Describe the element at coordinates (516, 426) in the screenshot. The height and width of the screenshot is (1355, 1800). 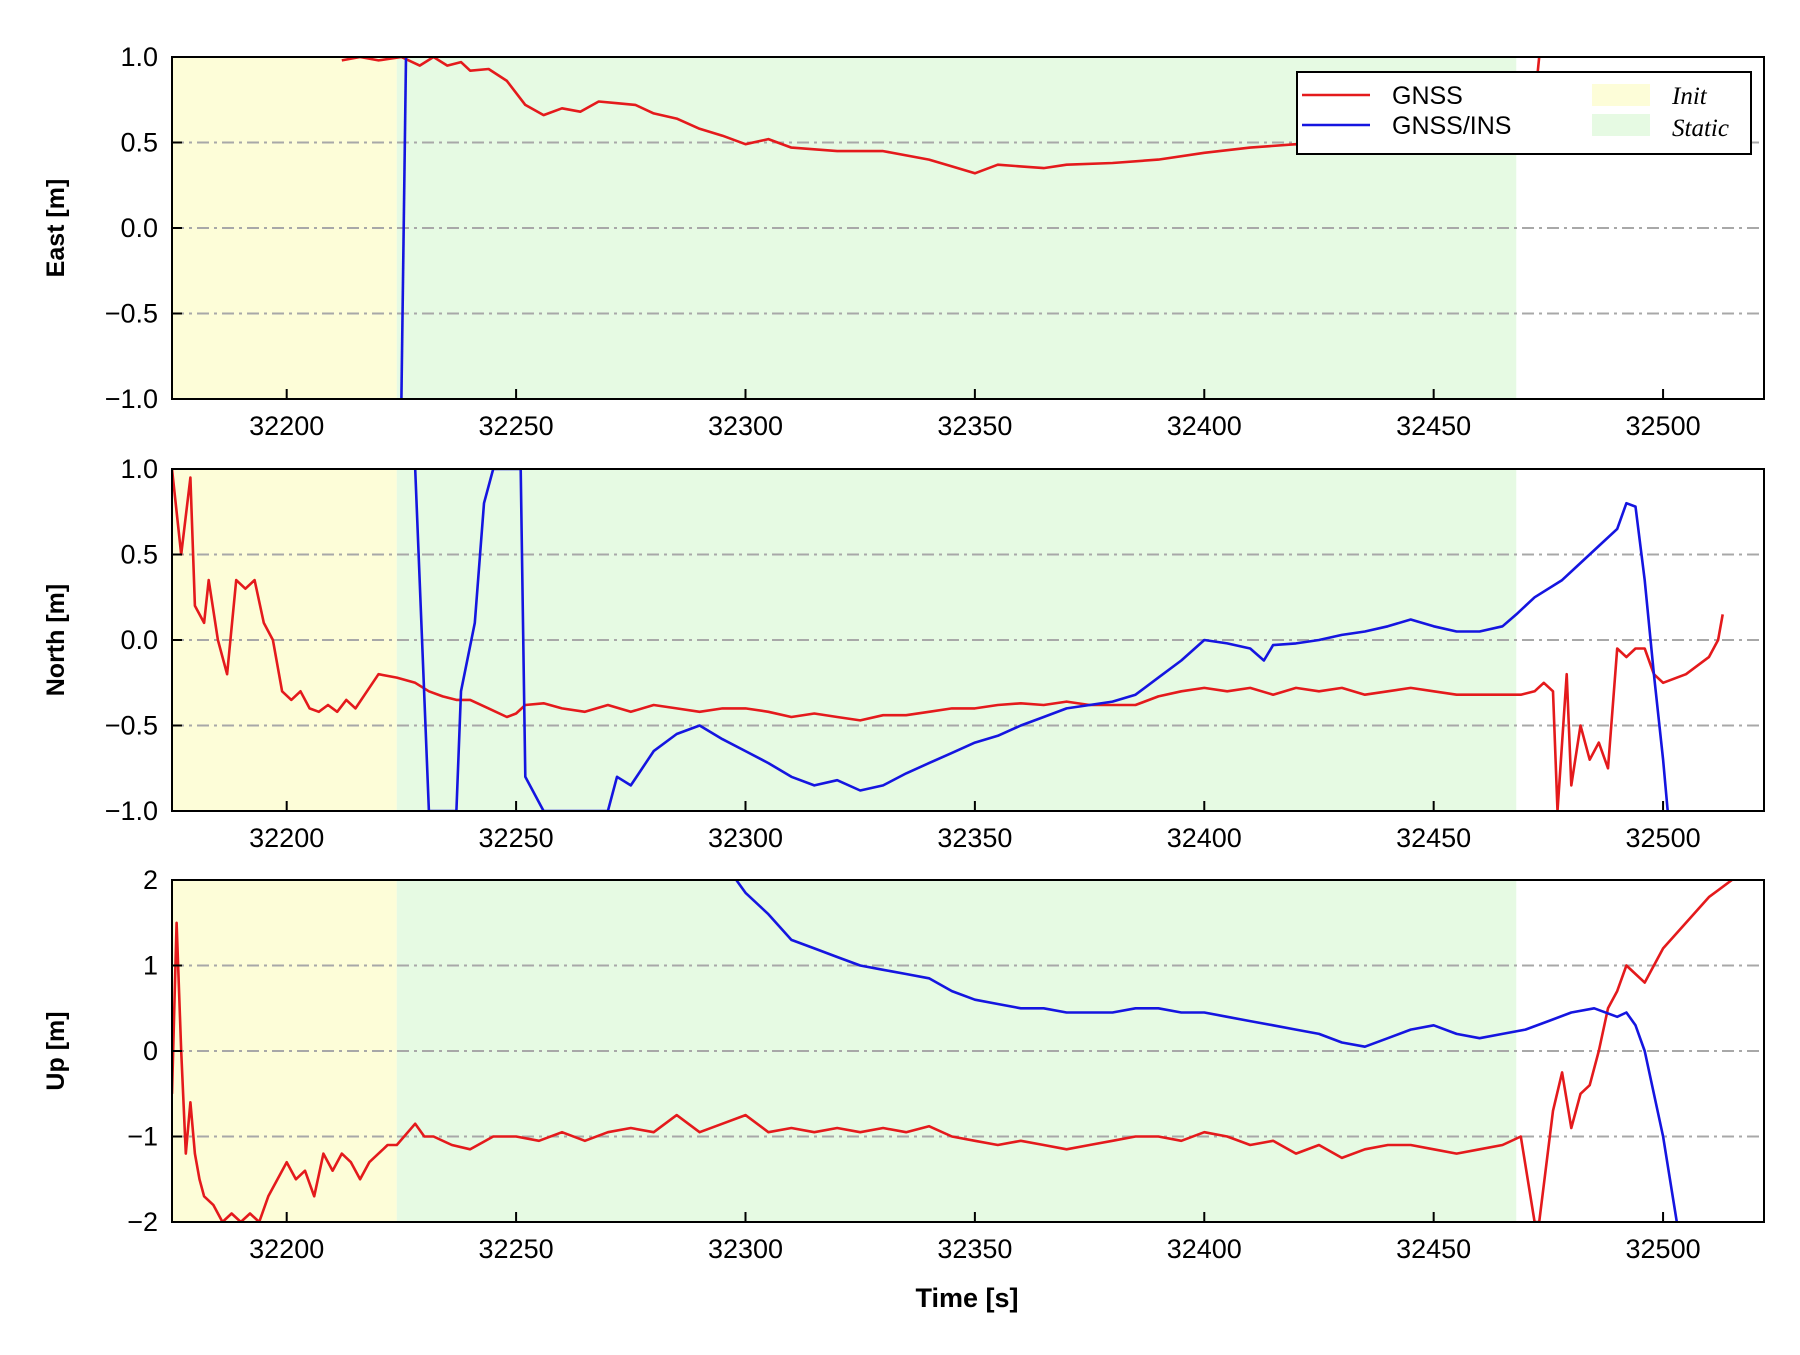
I see `east-x-tick-label: 32250` at that location.